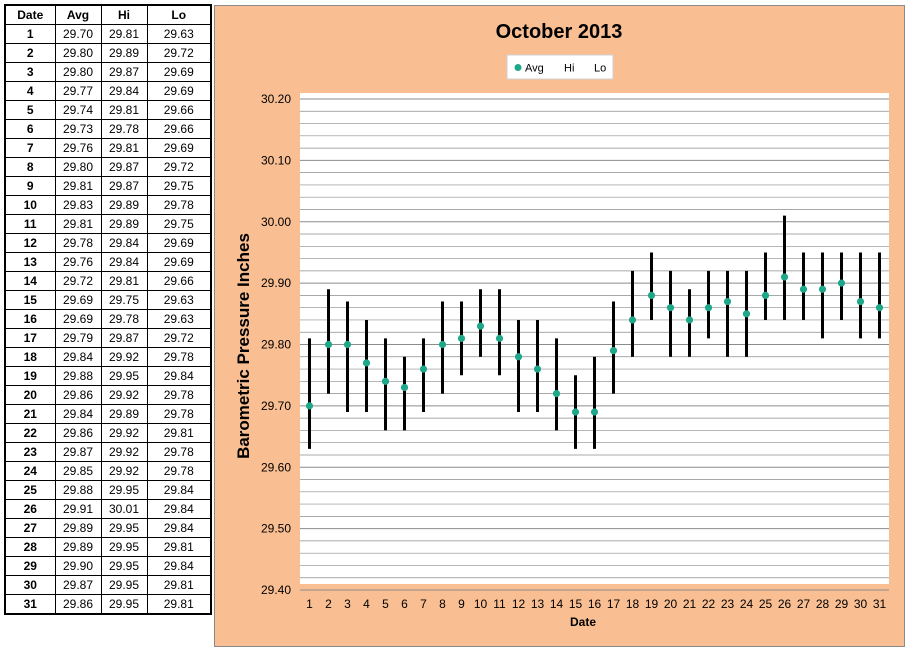 The image size is (909, 651). Describe the element at coordinates (30, 528) in the screenshot. I see `cell-date: 27` at that location.